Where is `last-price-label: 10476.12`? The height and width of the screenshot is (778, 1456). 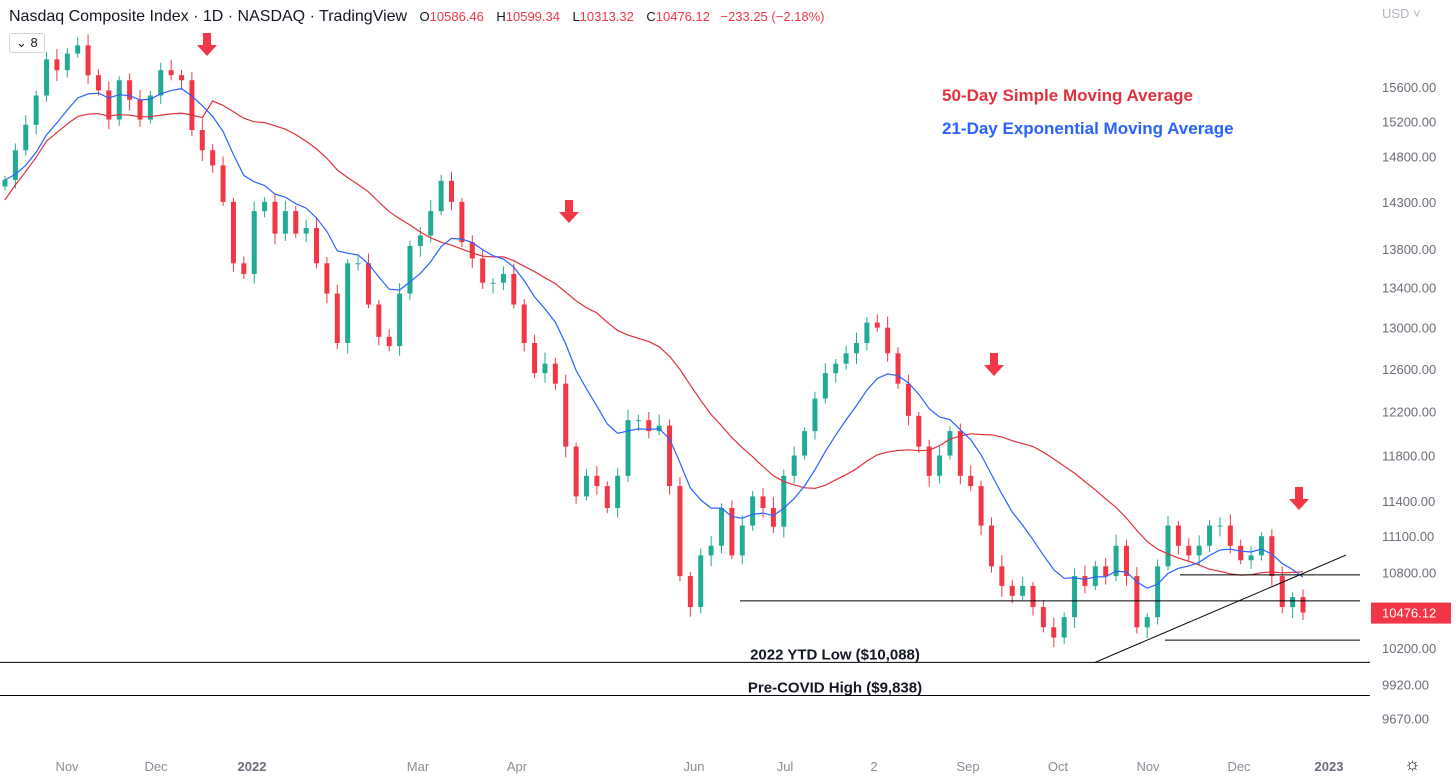
last-price-label: 10476.12 is located at coordinates (1409, 613).